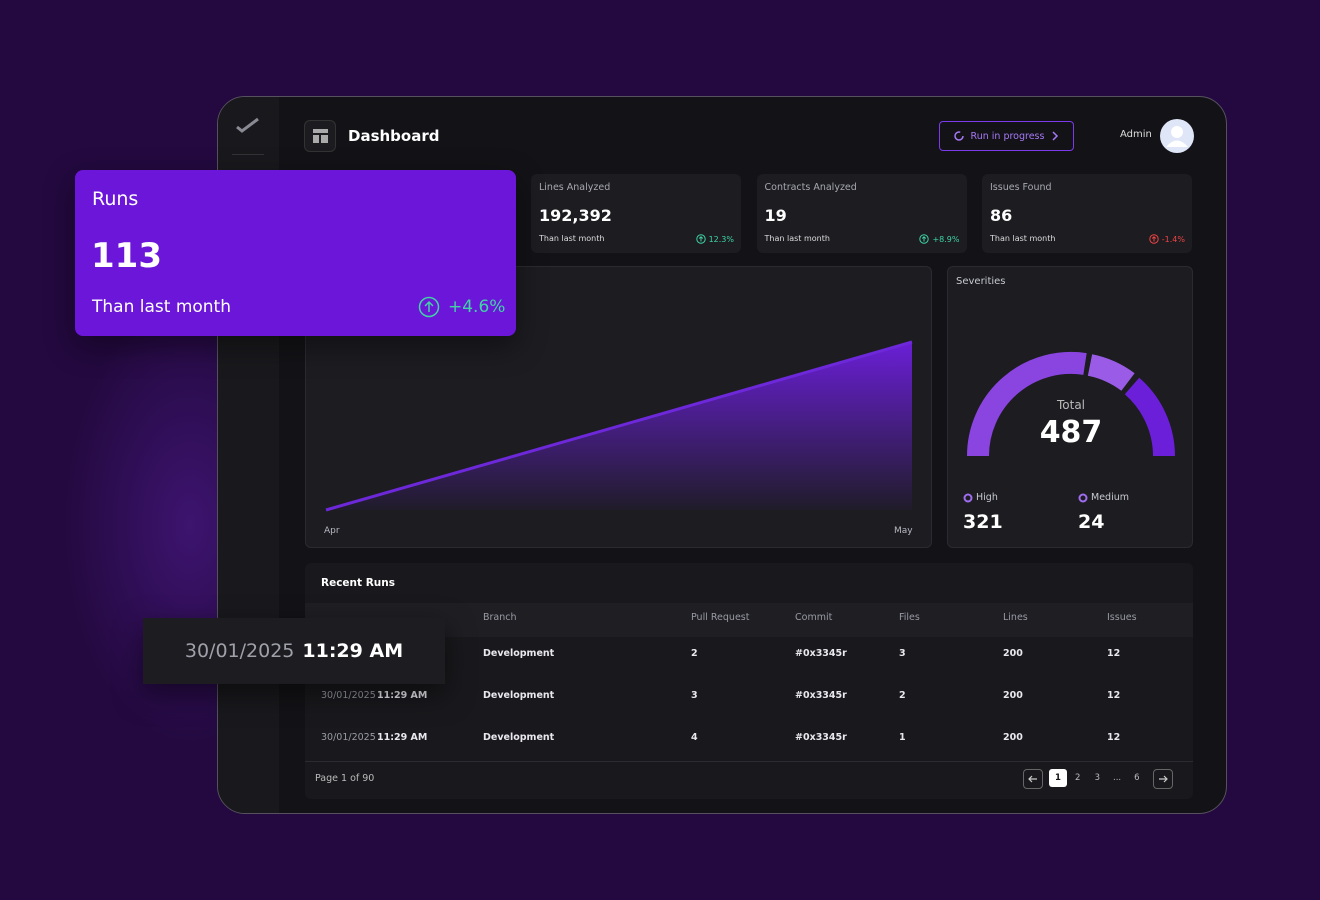 Image resolution: width=1320 pixels, height=900 pixels. What do you see at coordinates (909, 617) in the screenshot?
I see `column-header: Files` at bounding box center [909, 617].